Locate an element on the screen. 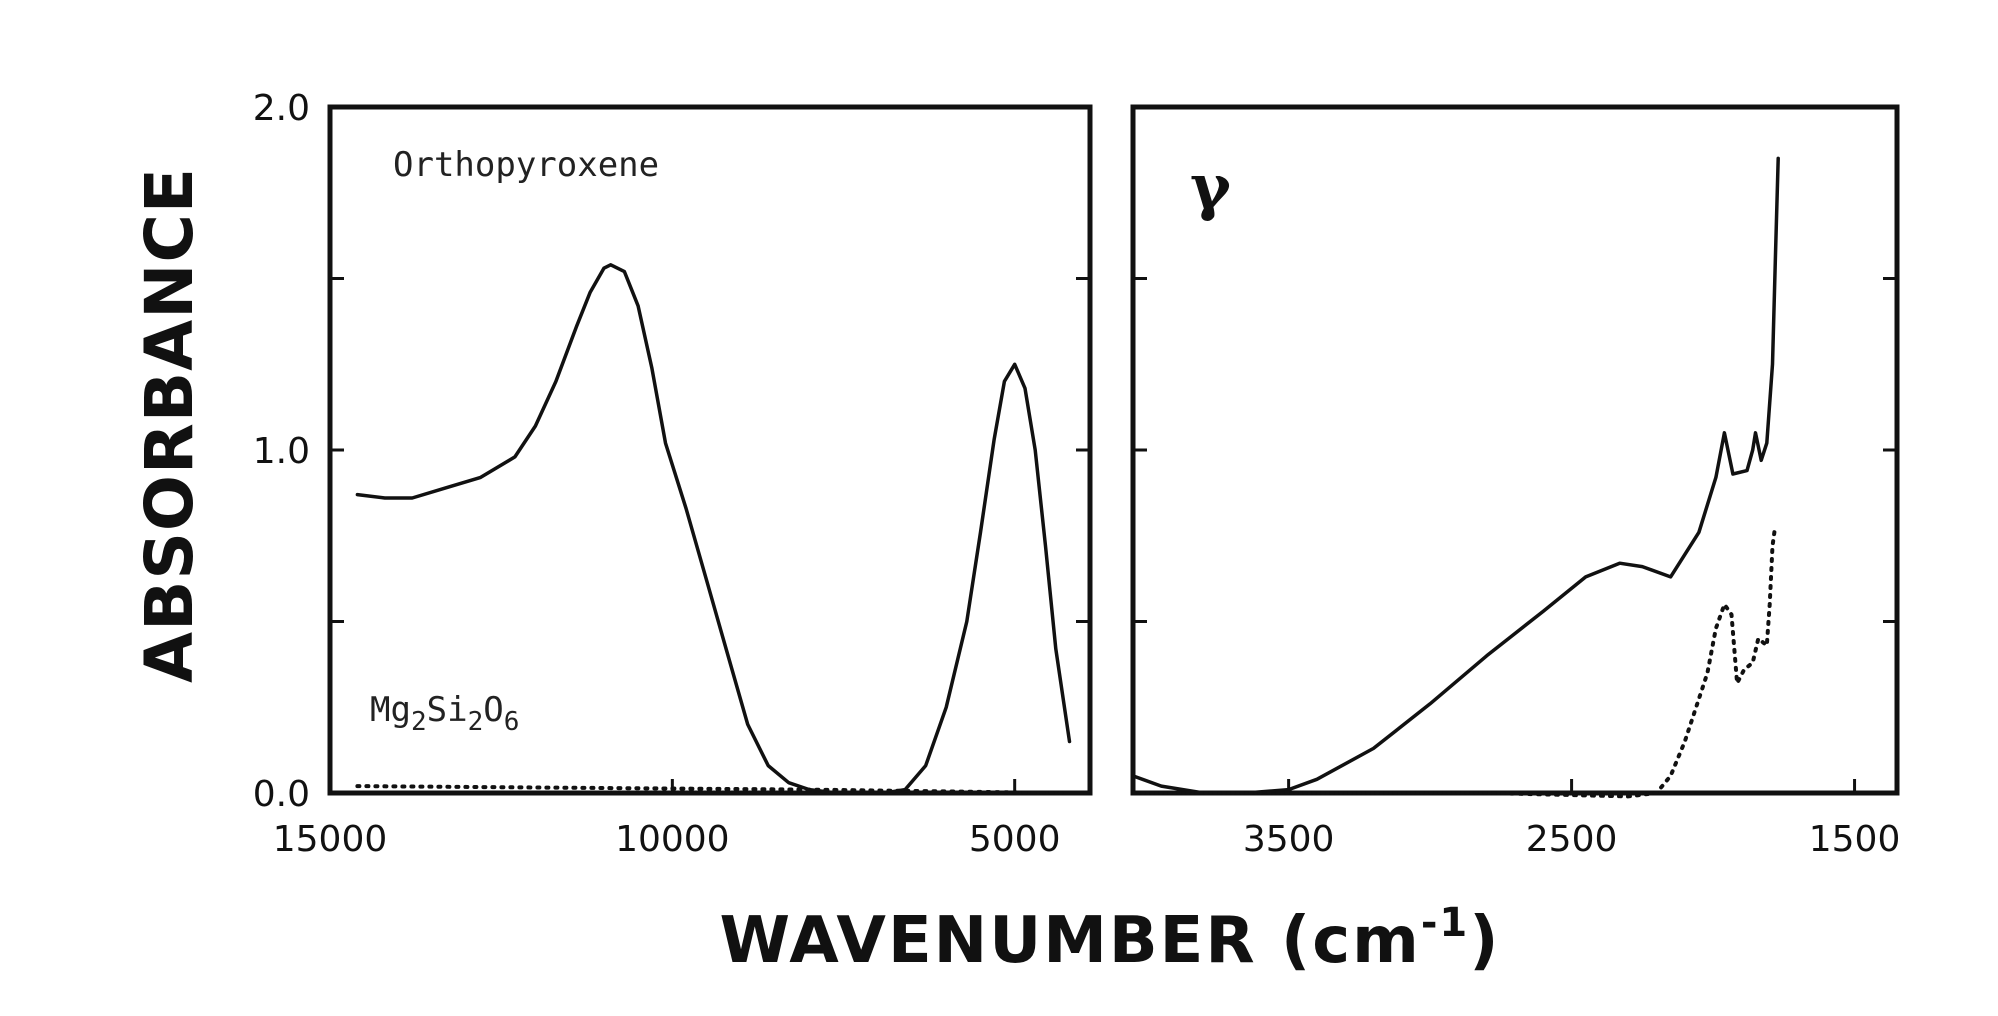 The image size is (1998, 1016). panel-label-orthopyroxene: Orthopyroxene is located at coordinates (526, 165).